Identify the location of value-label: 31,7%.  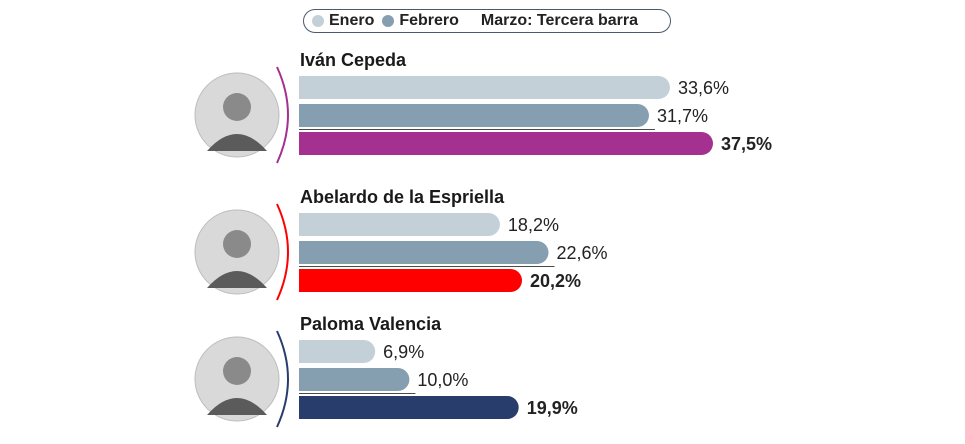
(682, 116).